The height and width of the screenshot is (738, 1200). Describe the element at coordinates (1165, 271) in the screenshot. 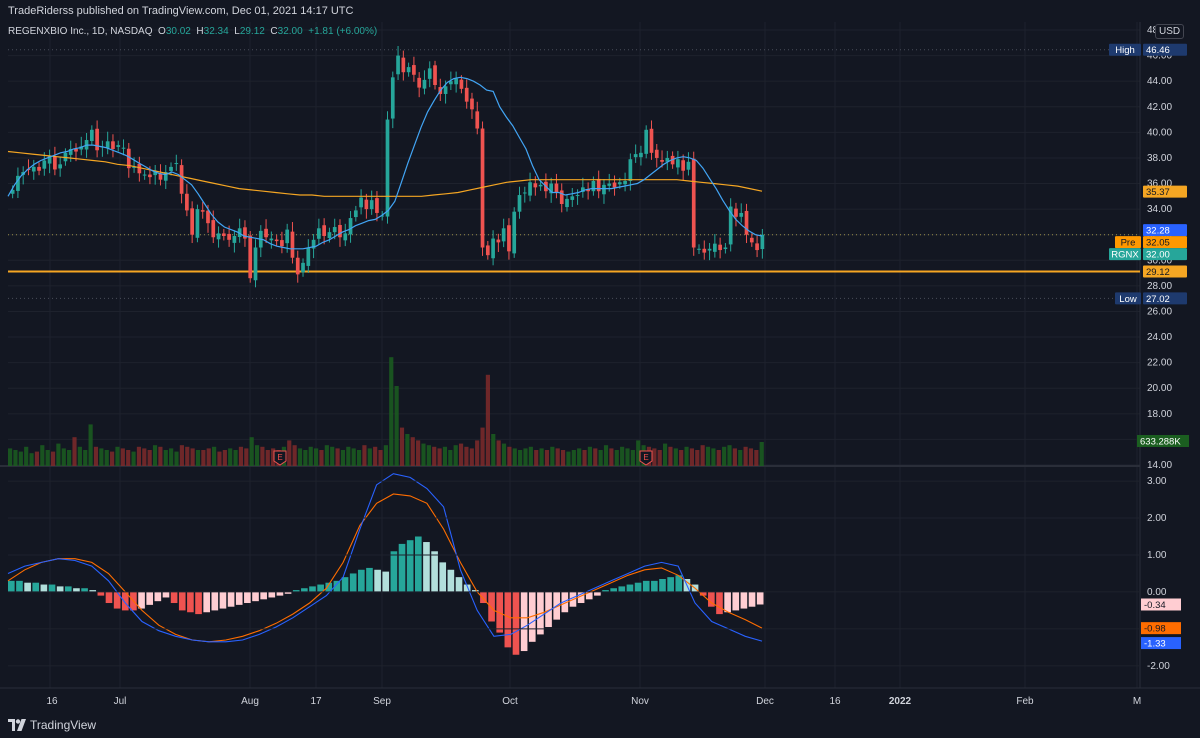

I see `price-label-box` at that location.